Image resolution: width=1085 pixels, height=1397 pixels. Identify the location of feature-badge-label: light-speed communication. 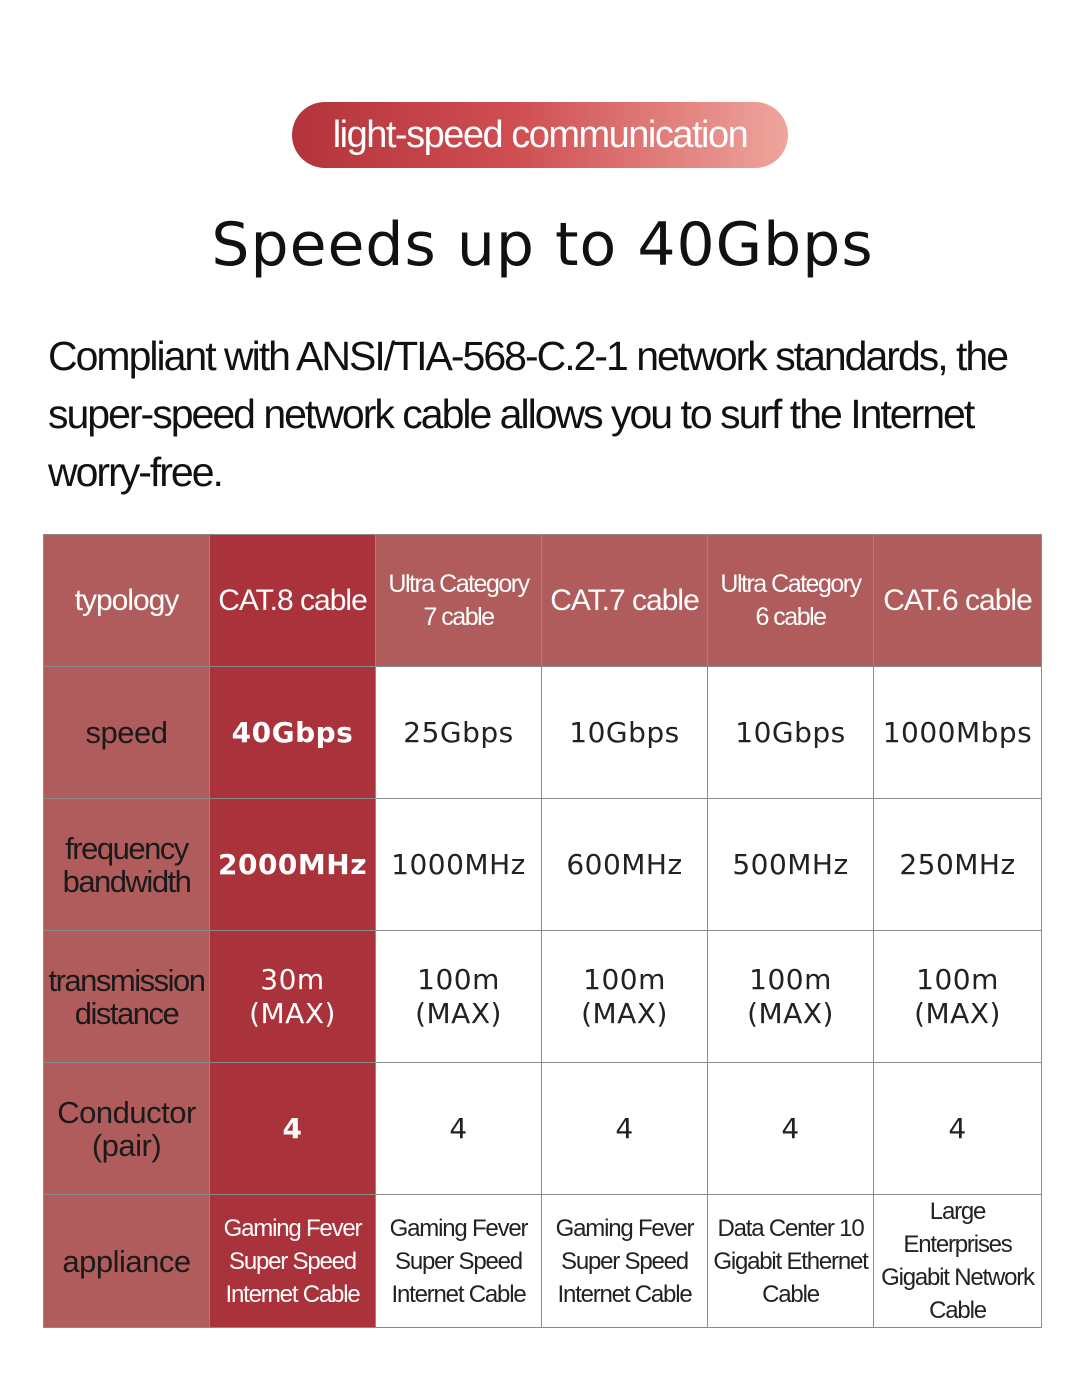
(540, 134).